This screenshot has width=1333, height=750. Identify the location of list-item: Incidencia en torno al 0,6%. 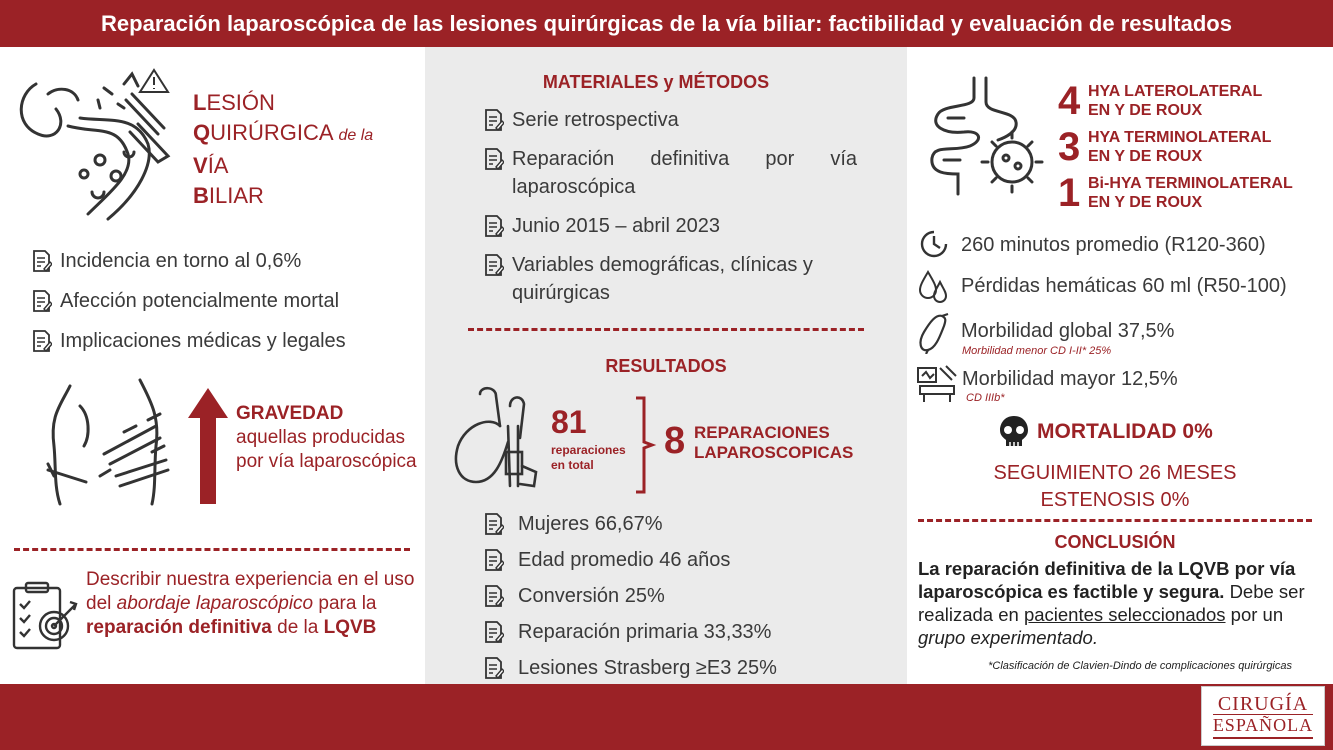
(227, 261).